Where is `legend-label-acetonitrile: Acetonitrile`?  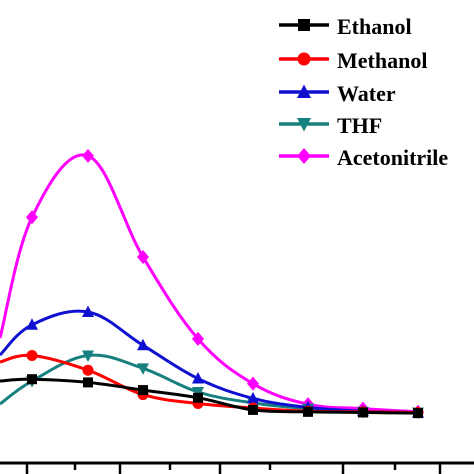 legend-label-acetonitrile: Acetonitrile is located at coordinates (392, 157).